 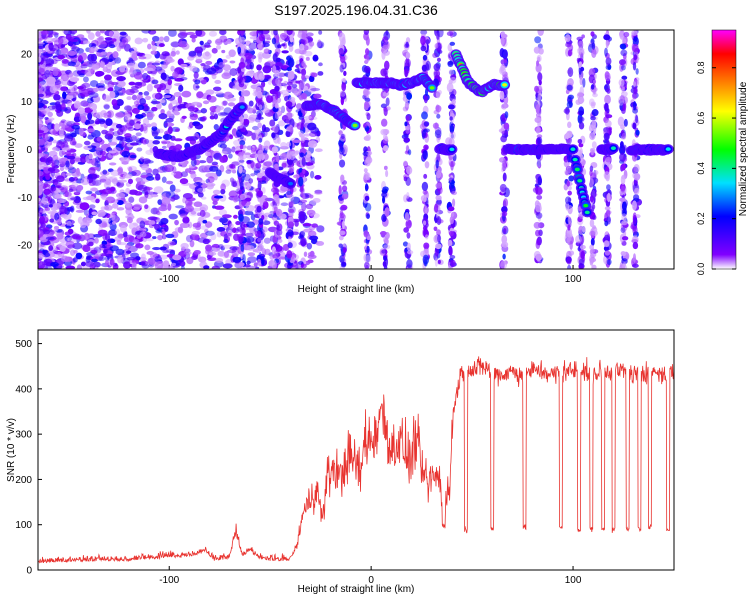 What do you see at coordinates (432, 88) in the screenshot?
I see `trace-core` at bounding box center [432, 88].